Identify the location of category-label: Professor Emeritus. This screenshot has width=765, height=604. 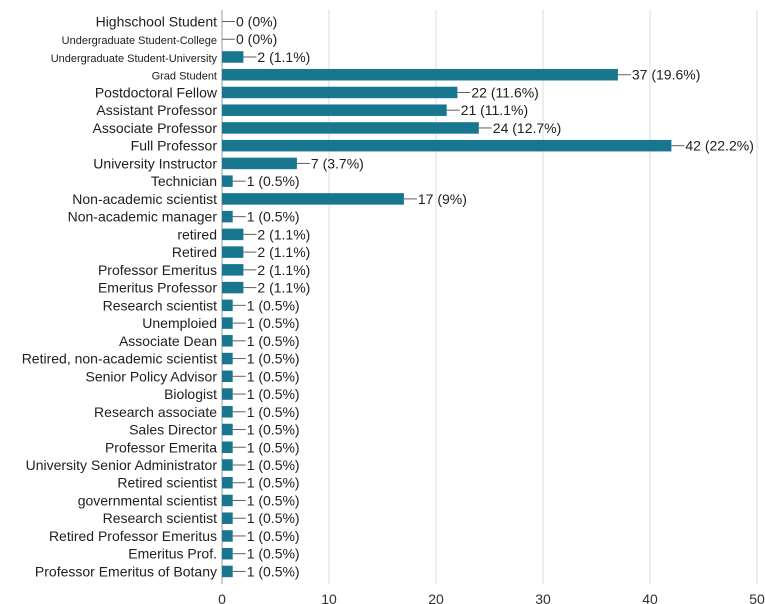
(157, 270).